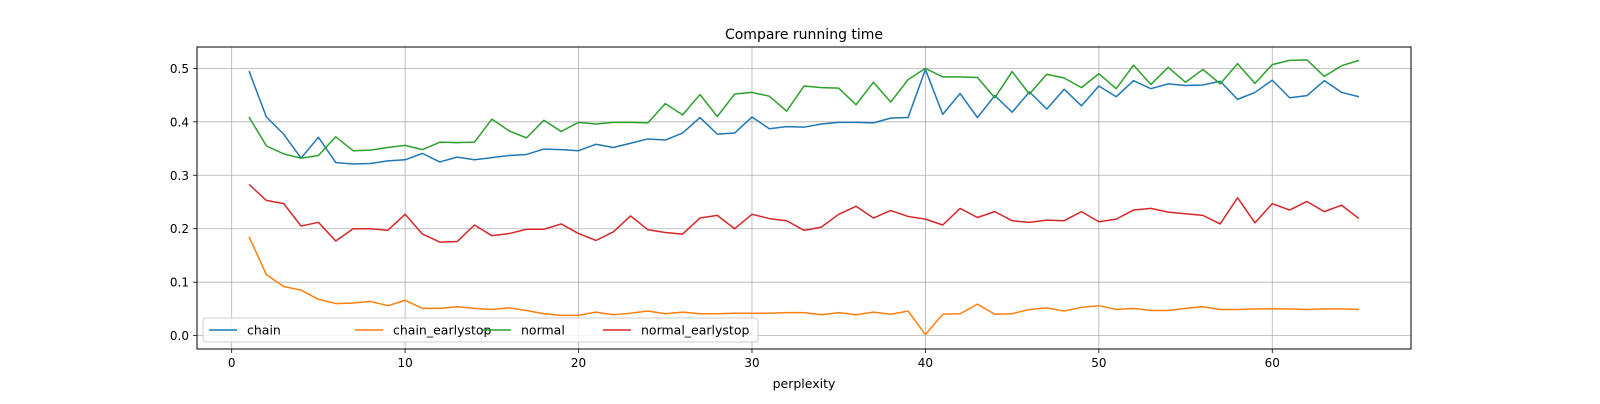  What do you see at coordinates (1272, 363) in the screenshot?
I see `x-tick-label: 60` at bounding box center [1272, 363].